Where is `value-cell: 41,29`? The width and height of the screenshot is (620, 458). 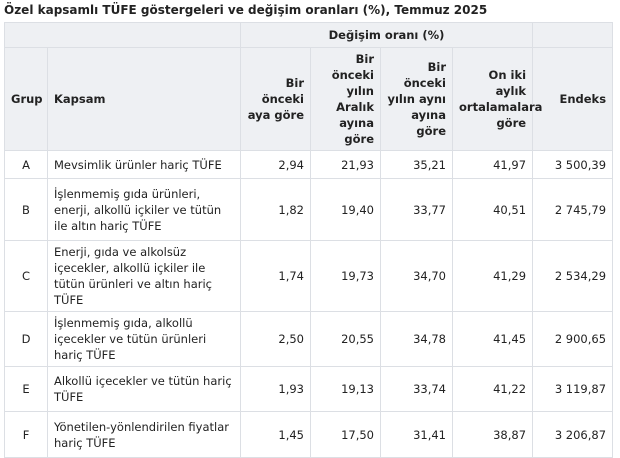
value-cell: 41,29 is located at coordinates (492, 276).